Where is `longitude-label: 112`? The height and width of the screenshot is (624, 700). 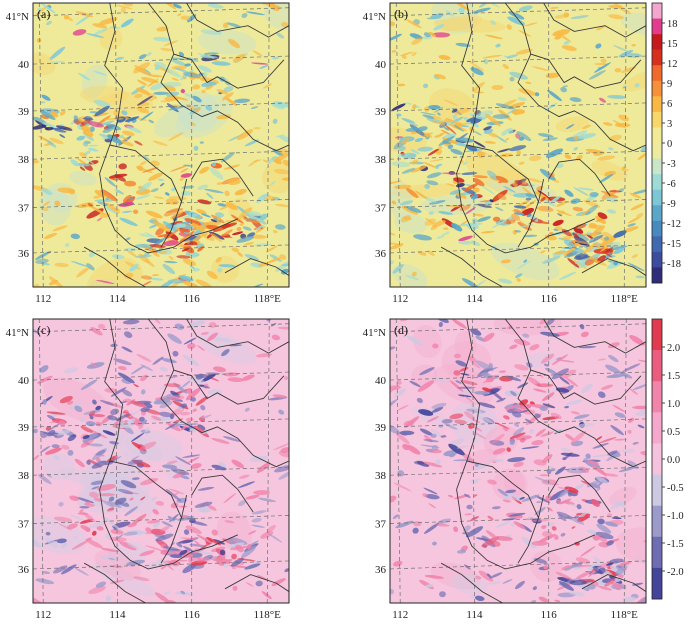
longitude-label: 112 is located at coordinates (400, 615).